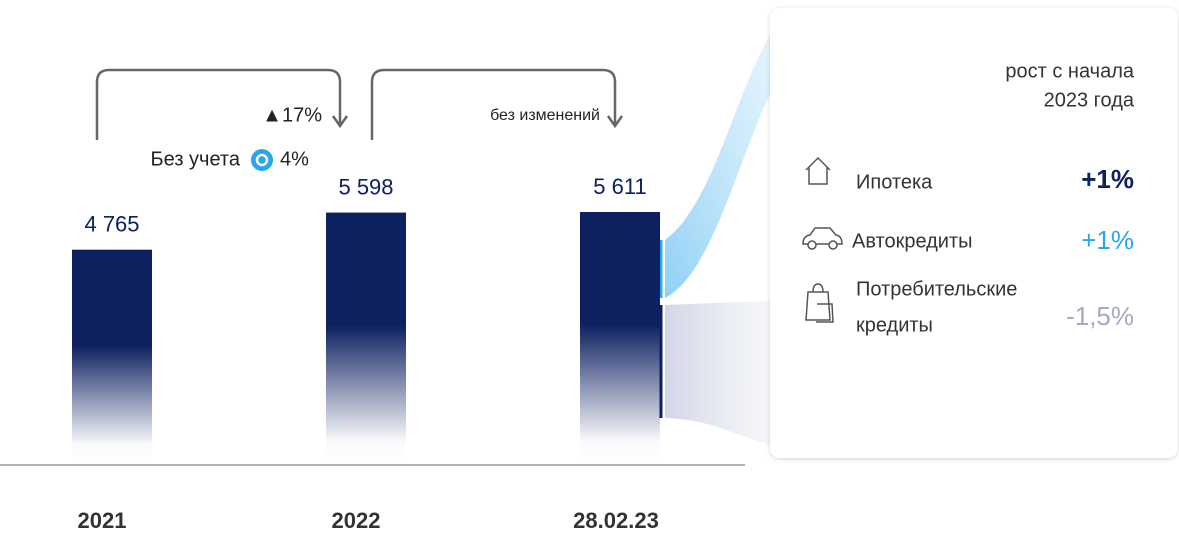  I want to click on x-tick-label: 2021, so click(102, 520).